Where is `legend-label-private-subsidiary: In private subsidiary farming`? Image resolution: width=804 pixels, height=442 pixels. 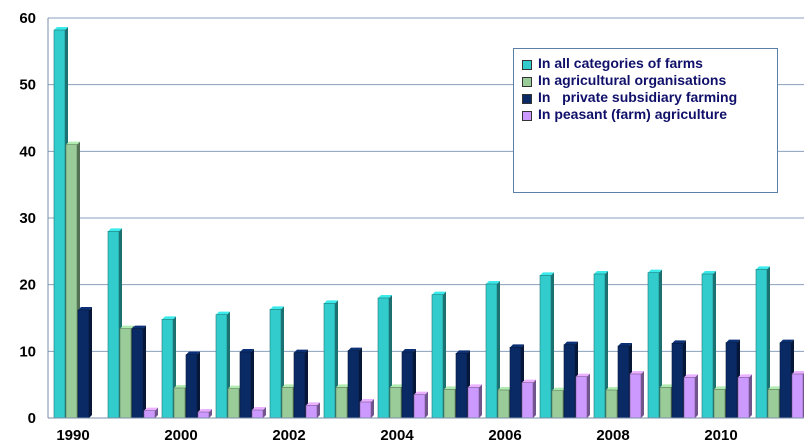
legend-label-private-subsidiary: In private subsidiary farming is located at coordinates (638, 97).